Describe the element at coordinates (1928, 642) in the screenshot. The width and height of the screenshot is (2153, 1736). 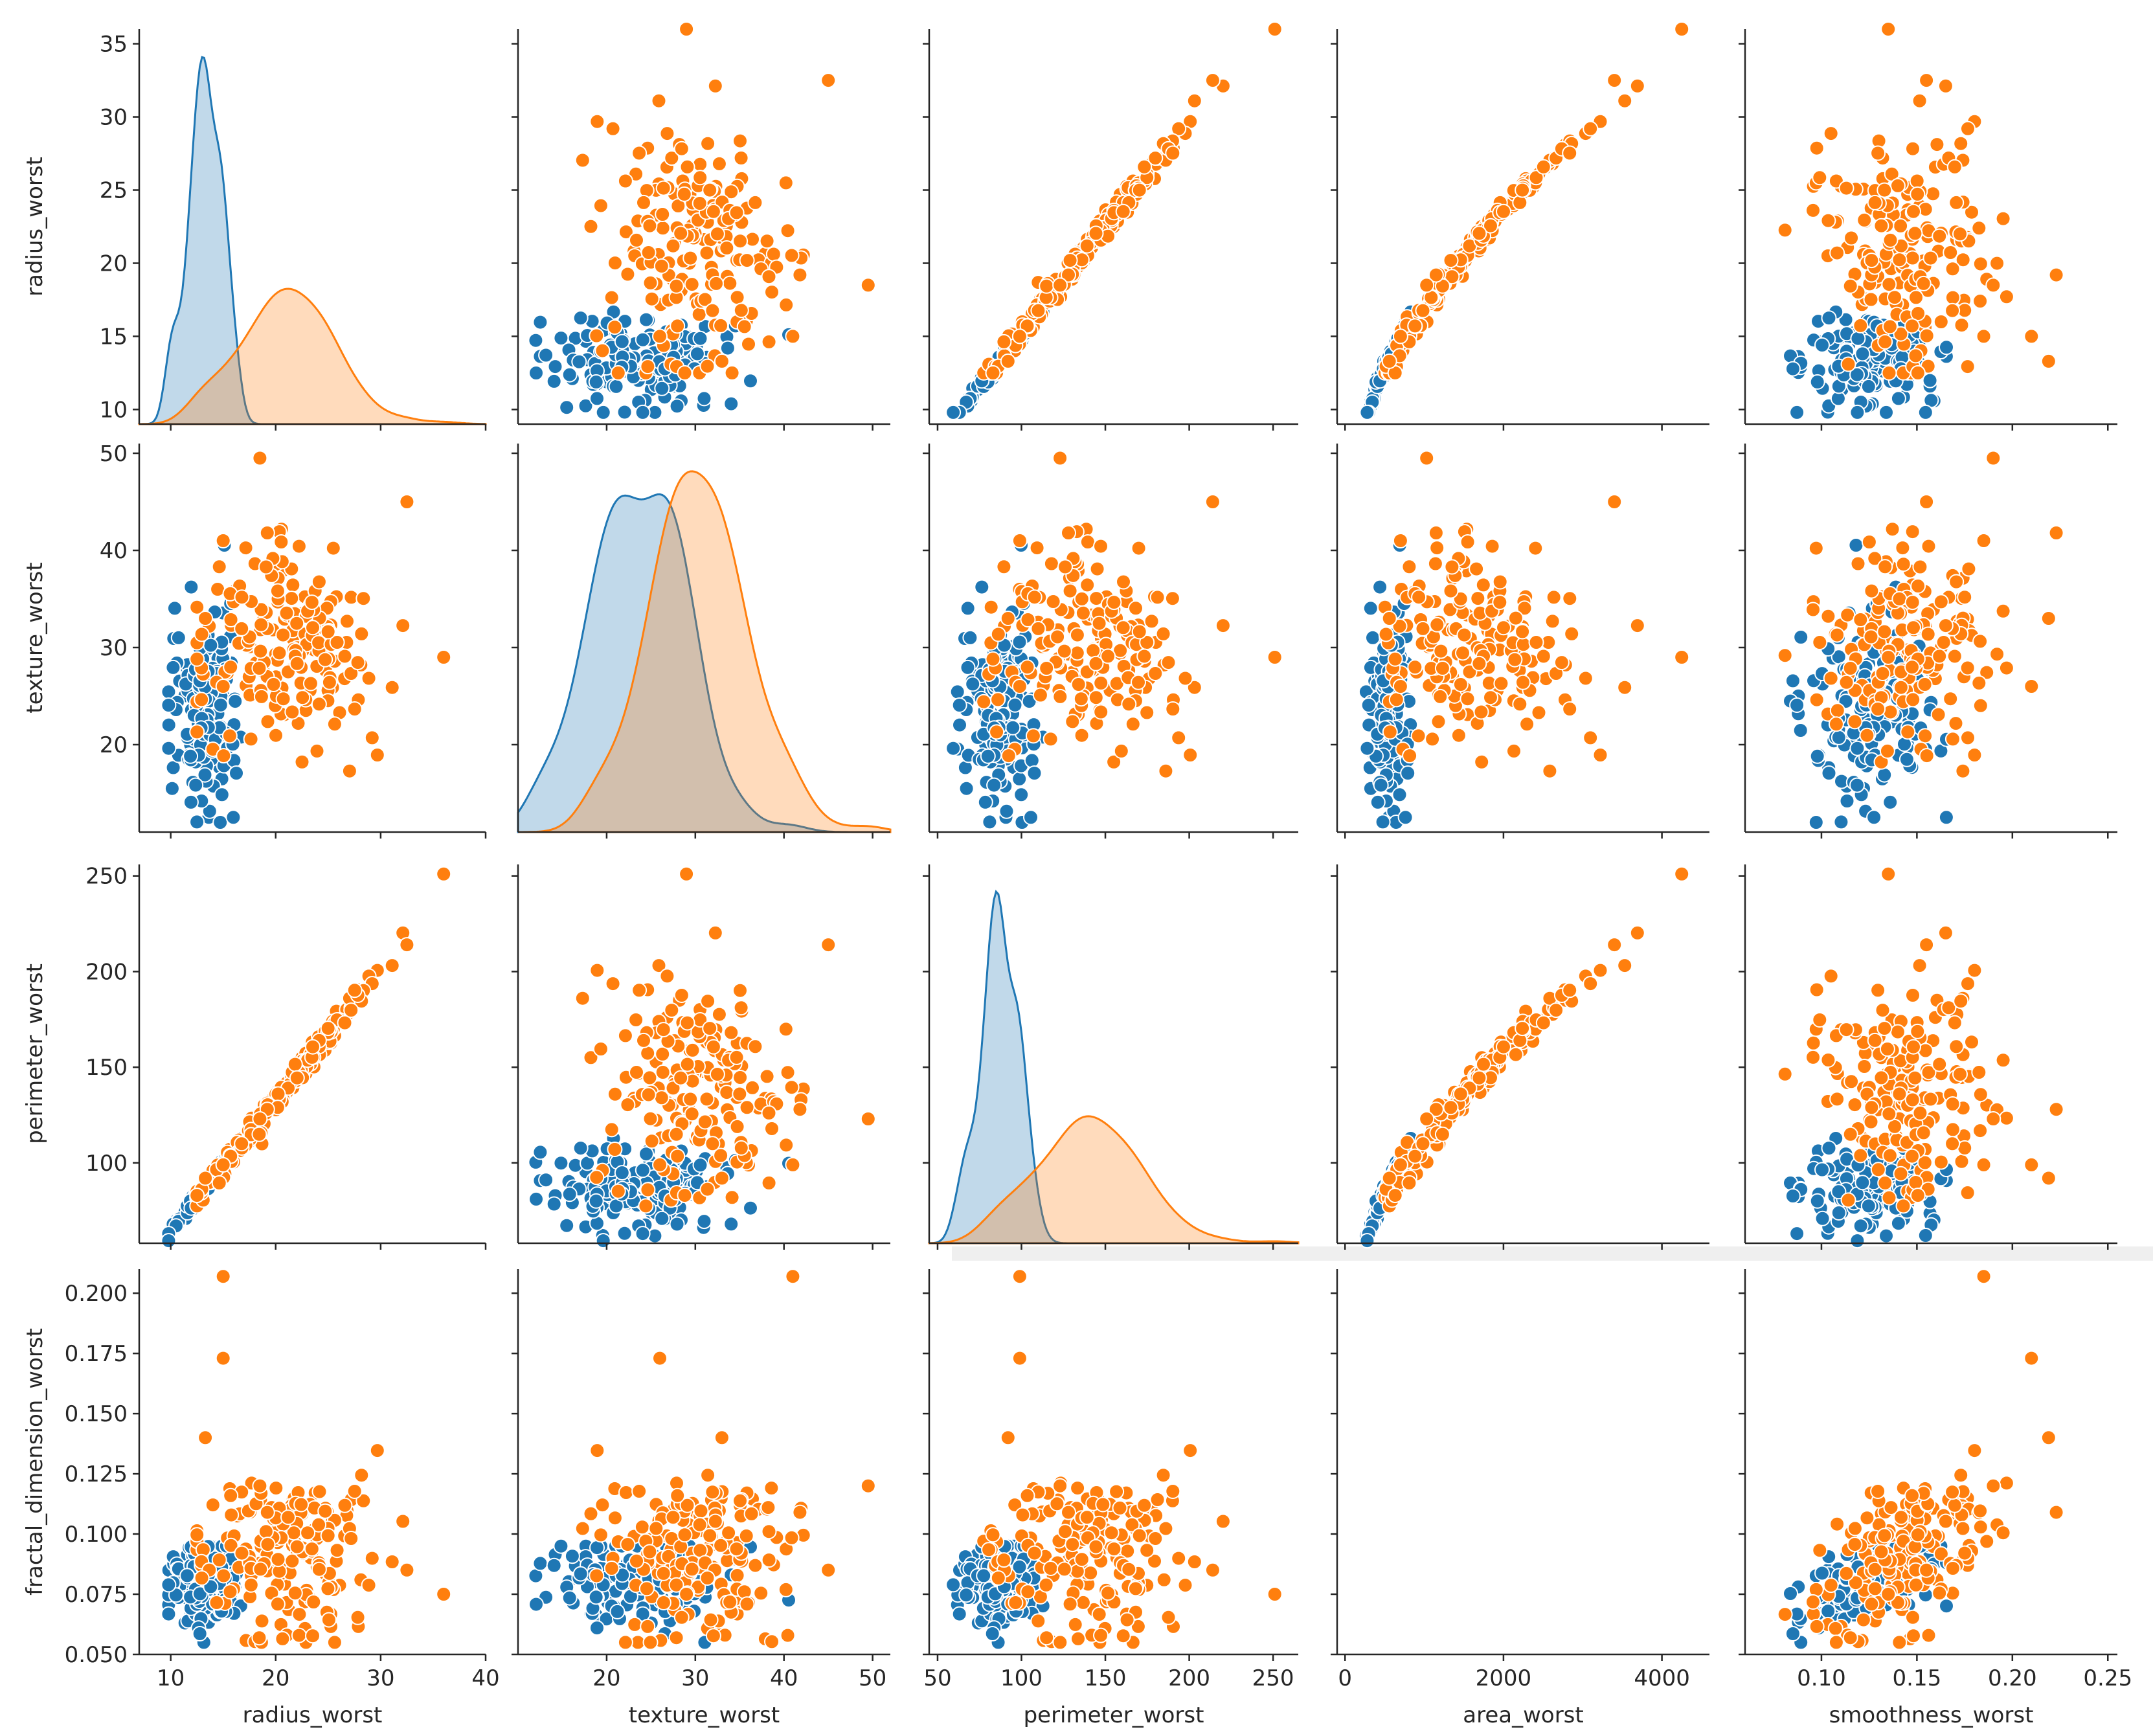
I see `panel-texture_worst-vs-smoothness_worst` at that location.